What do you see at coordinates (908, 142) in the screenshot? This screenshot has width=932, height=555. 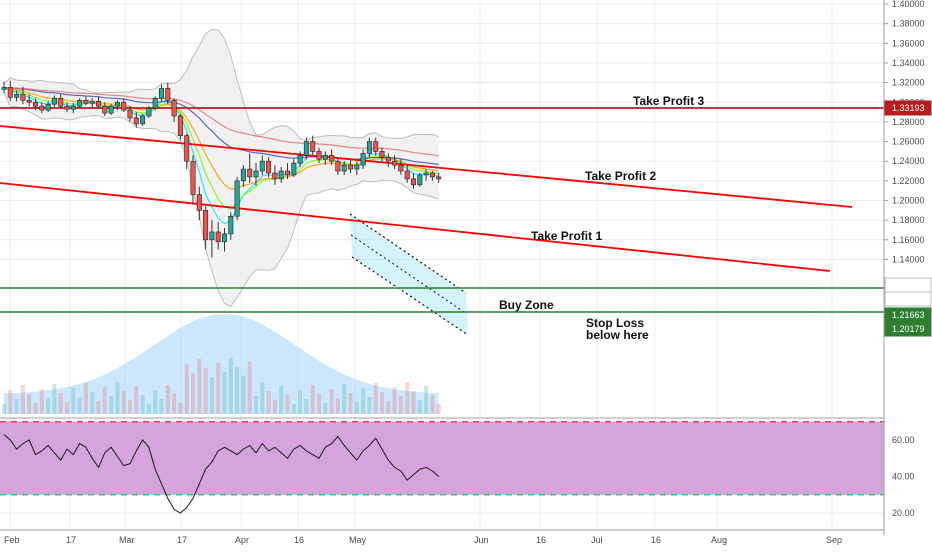 I see `price-tick-label: 1.26000` at bounding box center [908, 142].